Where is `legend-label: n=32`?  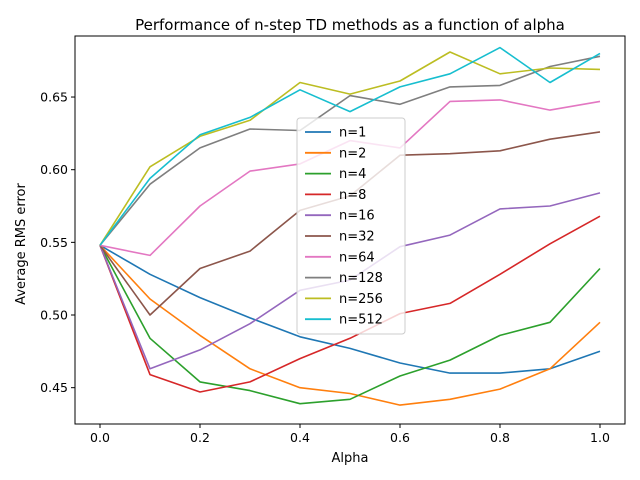
legend-label: n=32 is located at coordinates (357, 237).